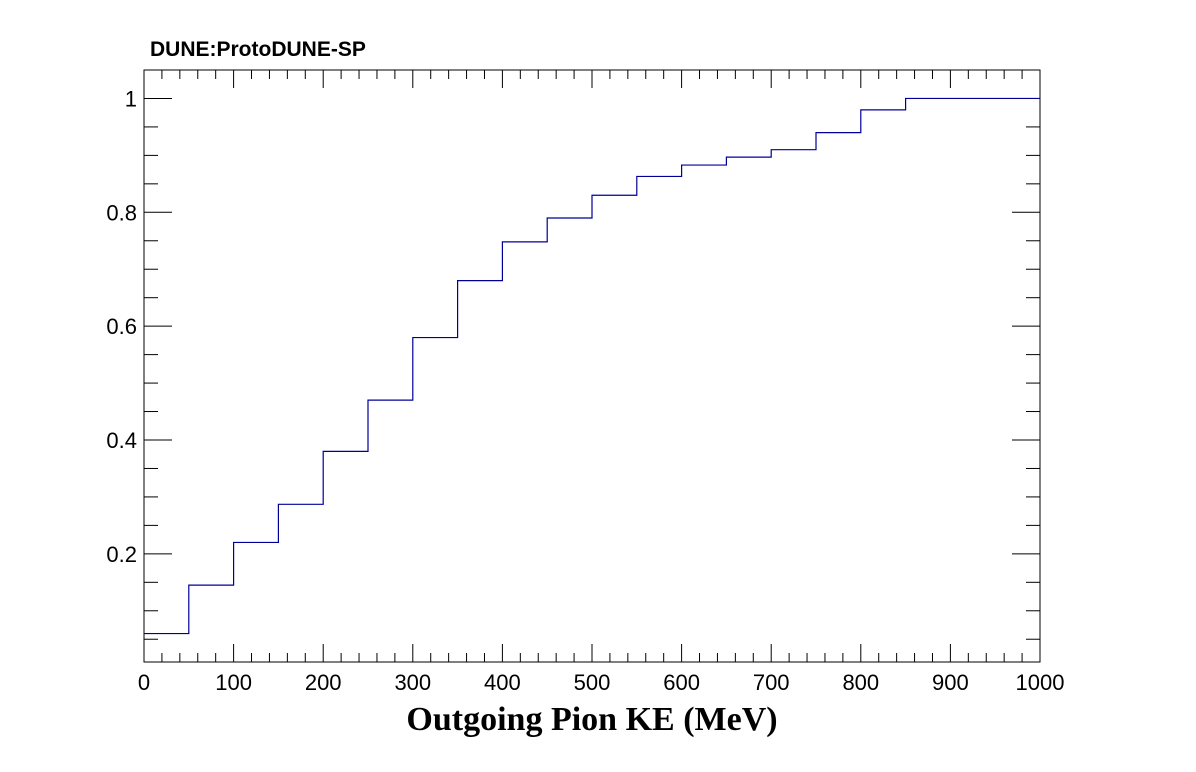 The image size is (1196, 772). Describe the element at coordinates (323, 682) in the screenshot. I see `x-tick-label: 200` at that location.